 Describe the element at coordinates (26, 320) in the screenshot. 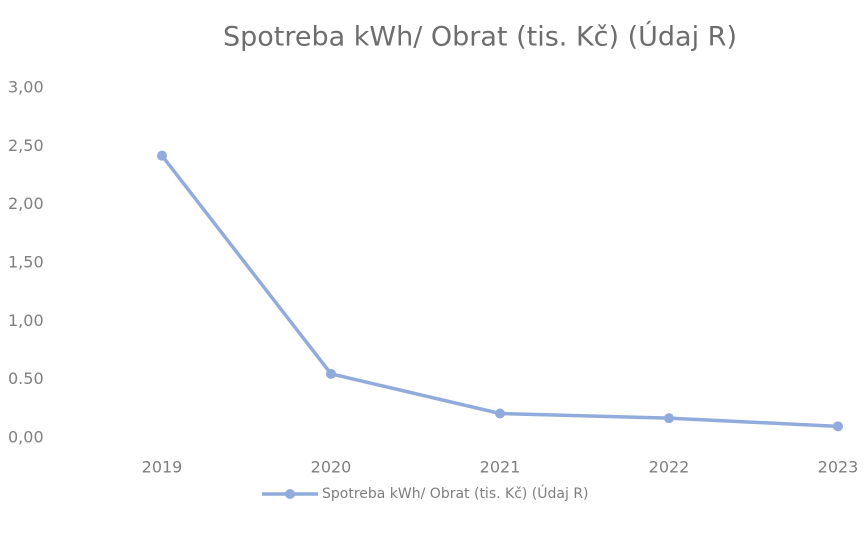

I see `y-tick-label: 1,00` at that location.